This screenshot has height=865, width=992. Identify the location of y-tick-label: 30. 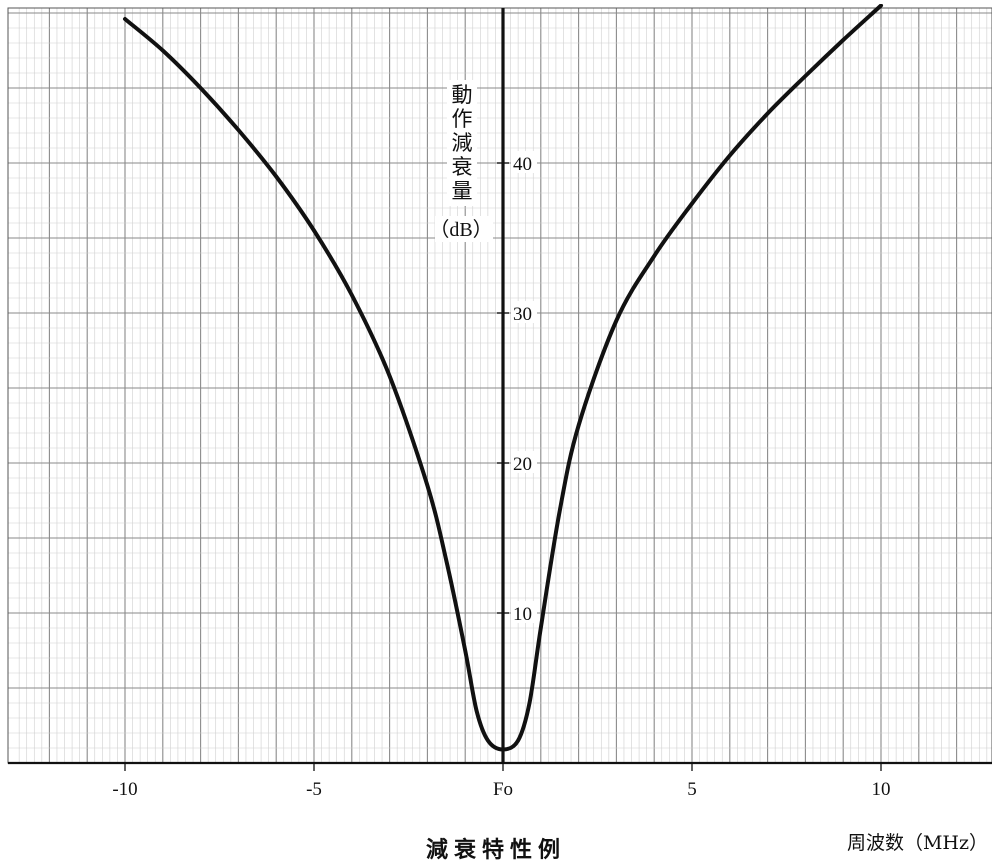
(522, 314).